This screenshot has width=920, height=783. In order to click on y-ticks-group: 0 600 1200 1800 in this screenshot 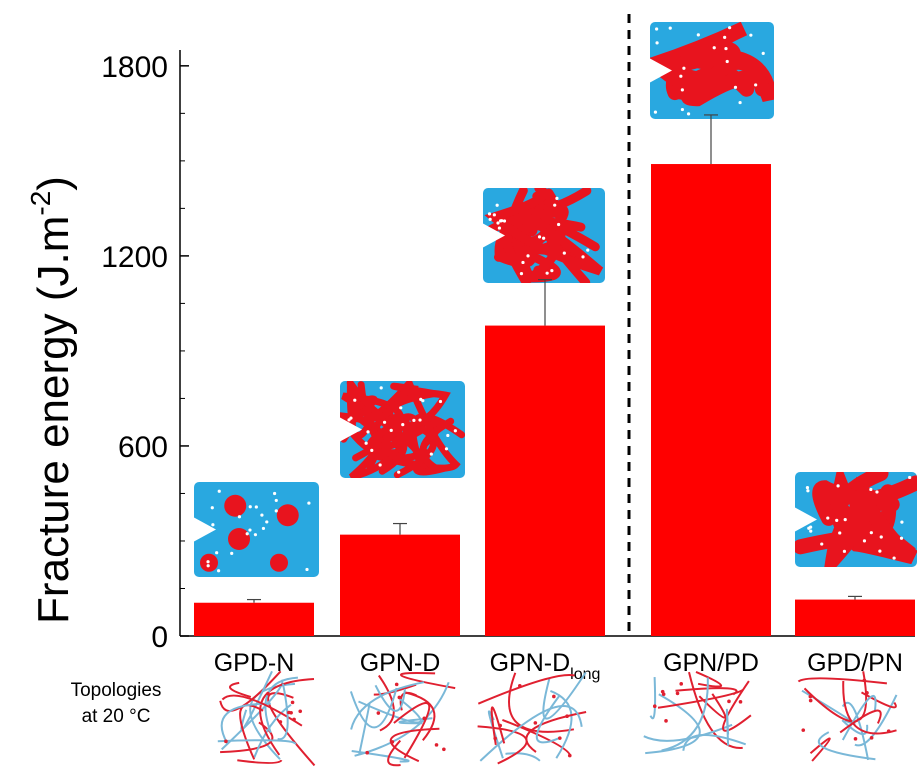, I will do `click(145, 352)`.